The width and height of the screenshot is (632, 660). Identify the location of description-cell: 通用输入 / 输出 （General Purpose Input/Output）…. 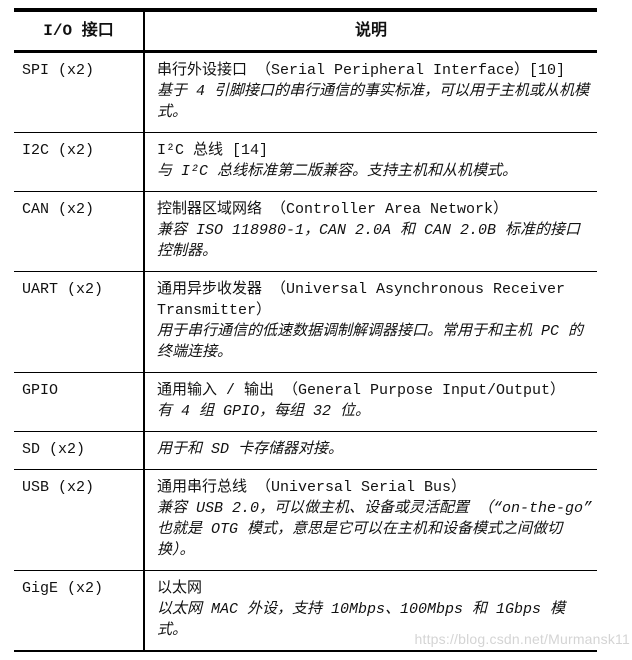
(370, 402).